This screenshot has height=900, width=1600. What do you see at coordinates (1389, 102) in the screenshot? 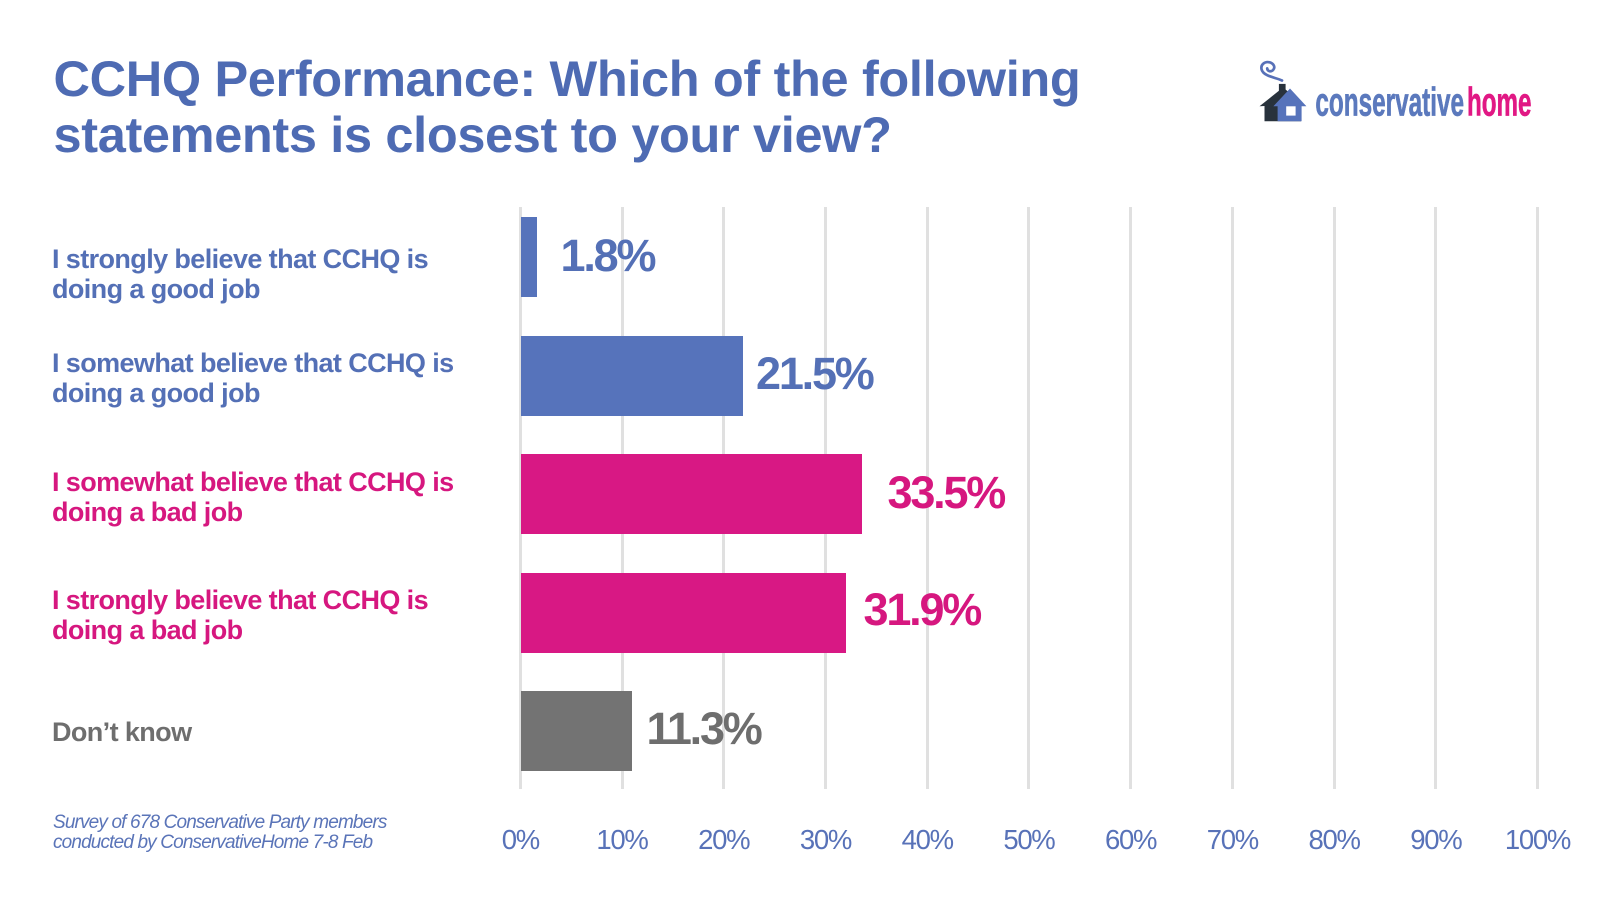
I see `svg-text: conservative` at bounding box center [1389, 102].